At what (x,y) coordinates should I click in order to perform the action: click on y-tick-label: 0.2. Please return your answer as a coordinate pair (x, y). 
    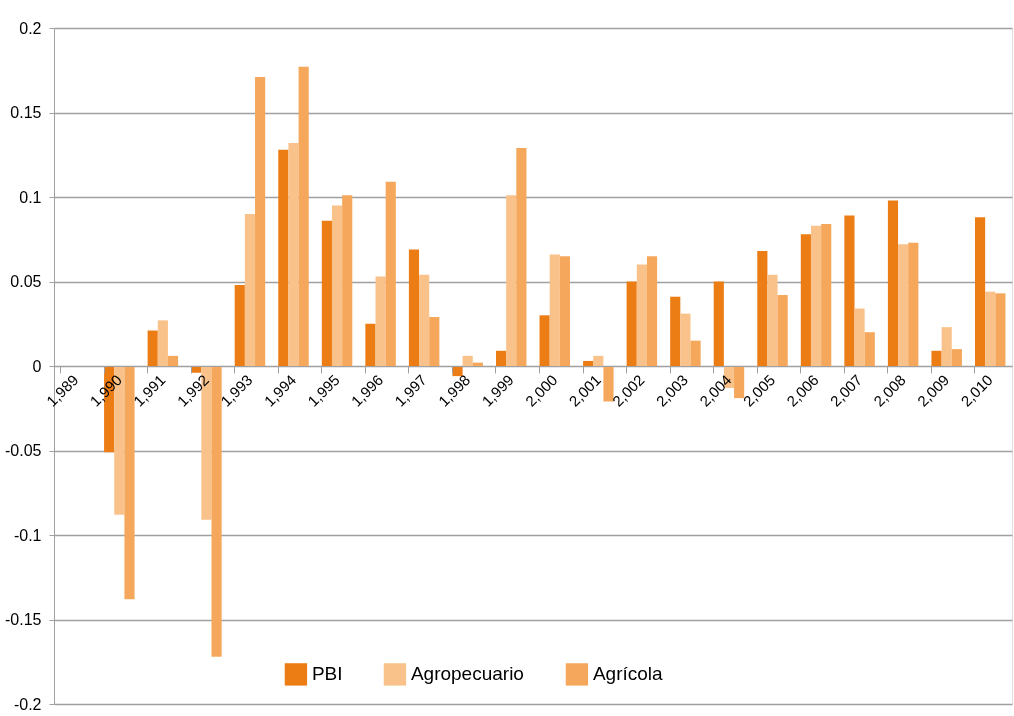
    Looking at the image, I should click on (30, 28).